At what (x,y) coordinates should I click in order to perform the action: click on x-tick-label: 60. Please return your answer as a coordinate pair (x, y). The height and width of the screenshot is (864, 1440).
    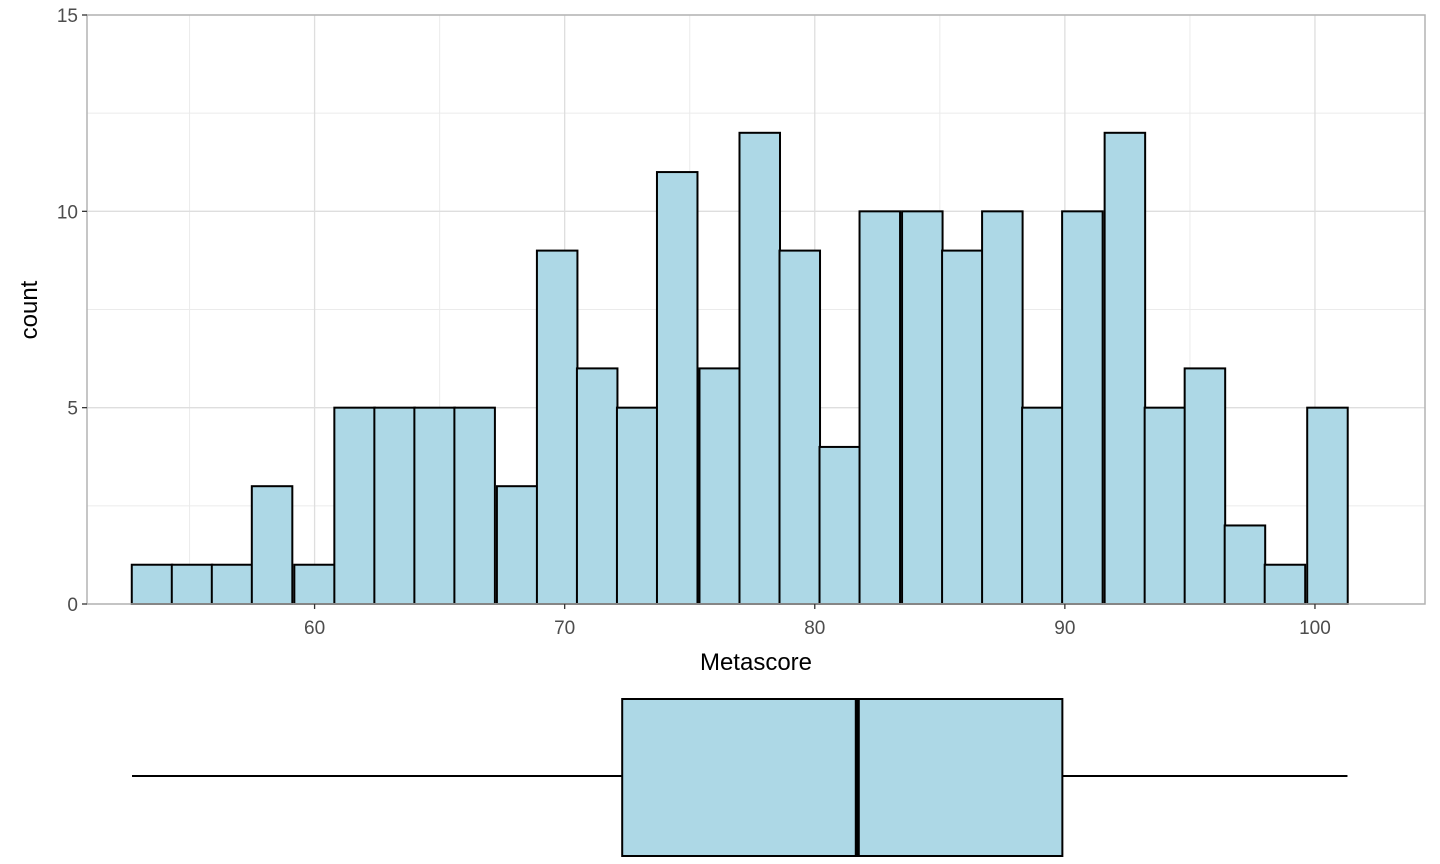
    Looking at the image, I should click on (314, 628).